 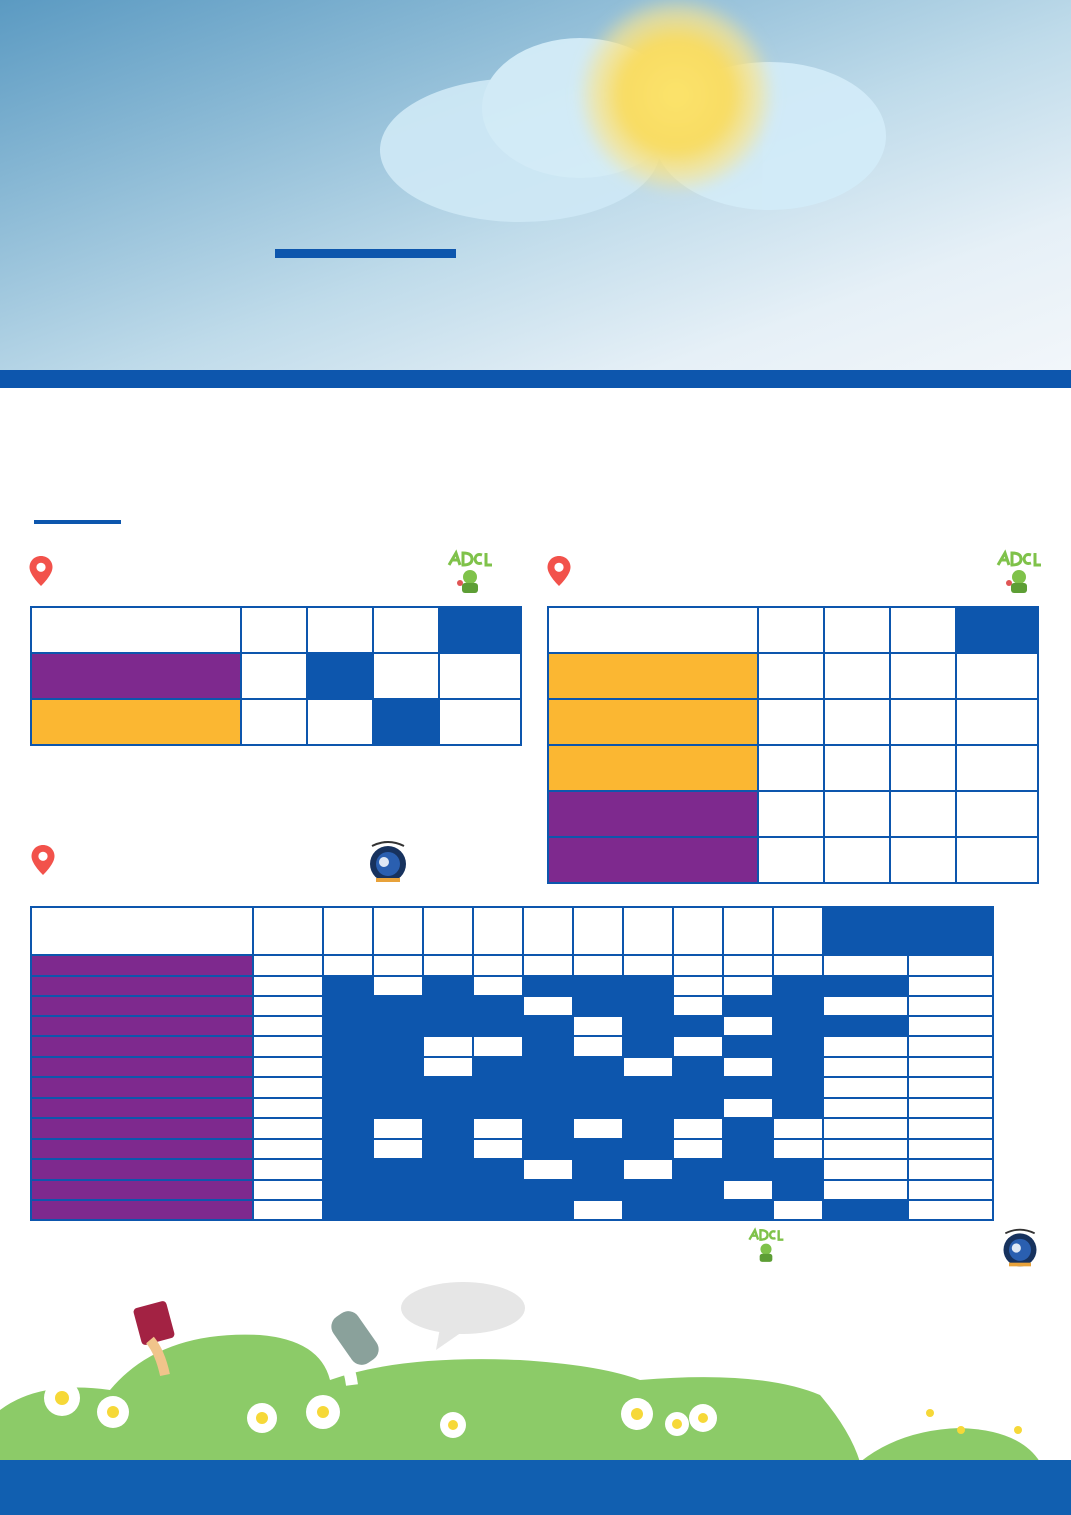 I want to click on schedule-table-left, so click(x=276, y=676).